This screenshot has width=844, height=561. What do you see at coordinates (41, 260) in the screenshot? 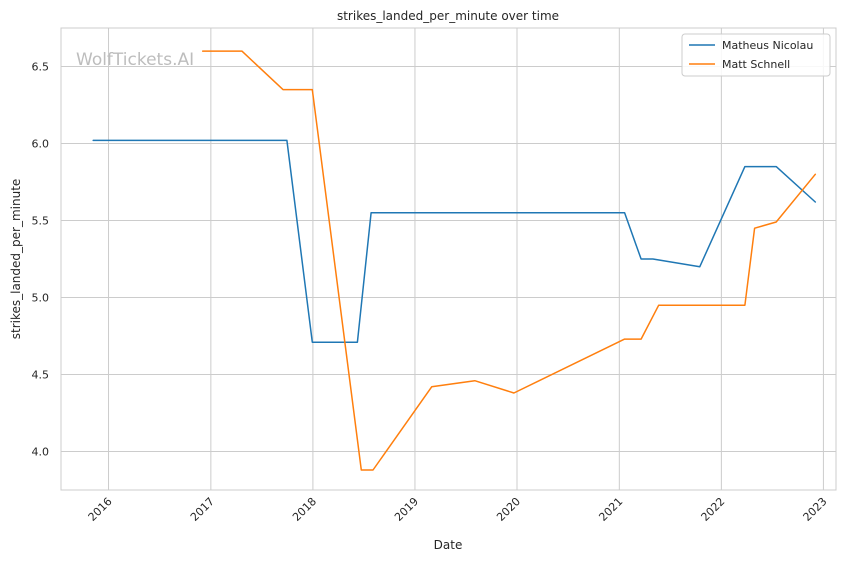
I see `y-axis-ticks: 4.0 4.5 5.0 5.5 6.0 6.5` at bounding box center [41, 260].